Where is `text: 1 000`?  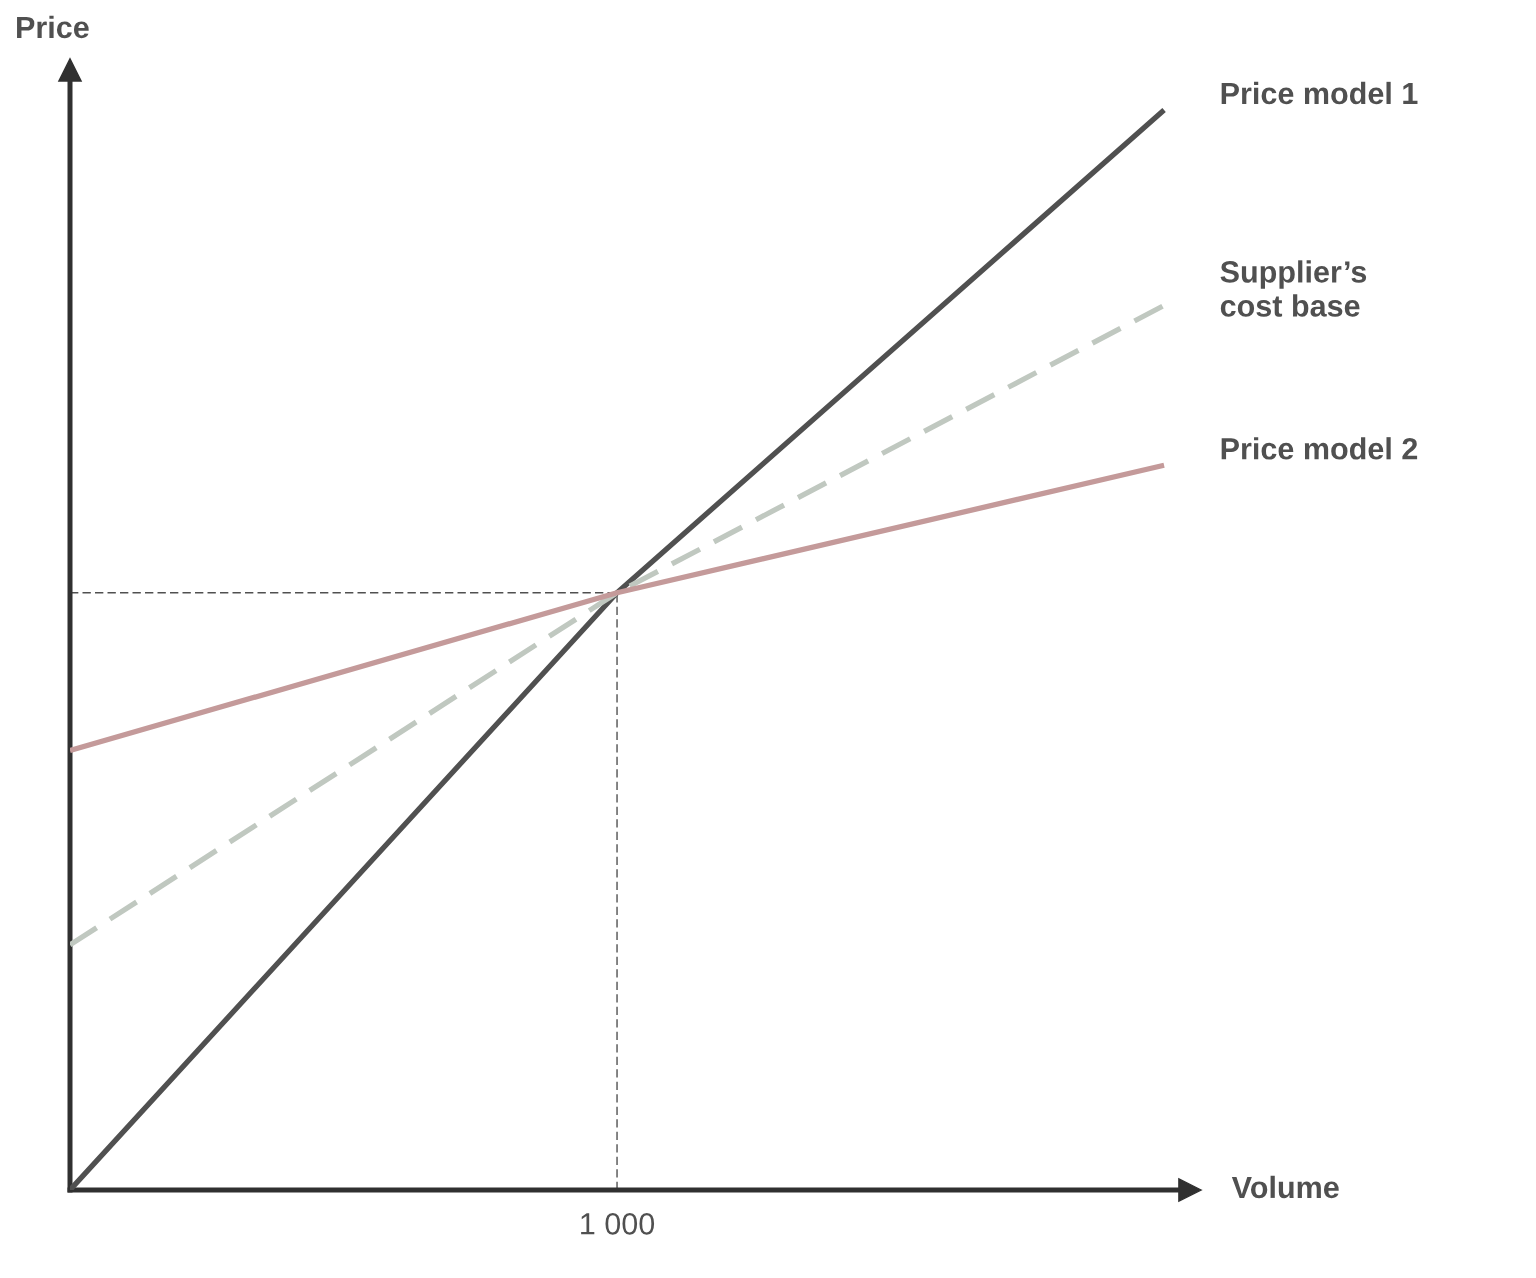
text: 1 000 is located at coordinates (618, 1224).